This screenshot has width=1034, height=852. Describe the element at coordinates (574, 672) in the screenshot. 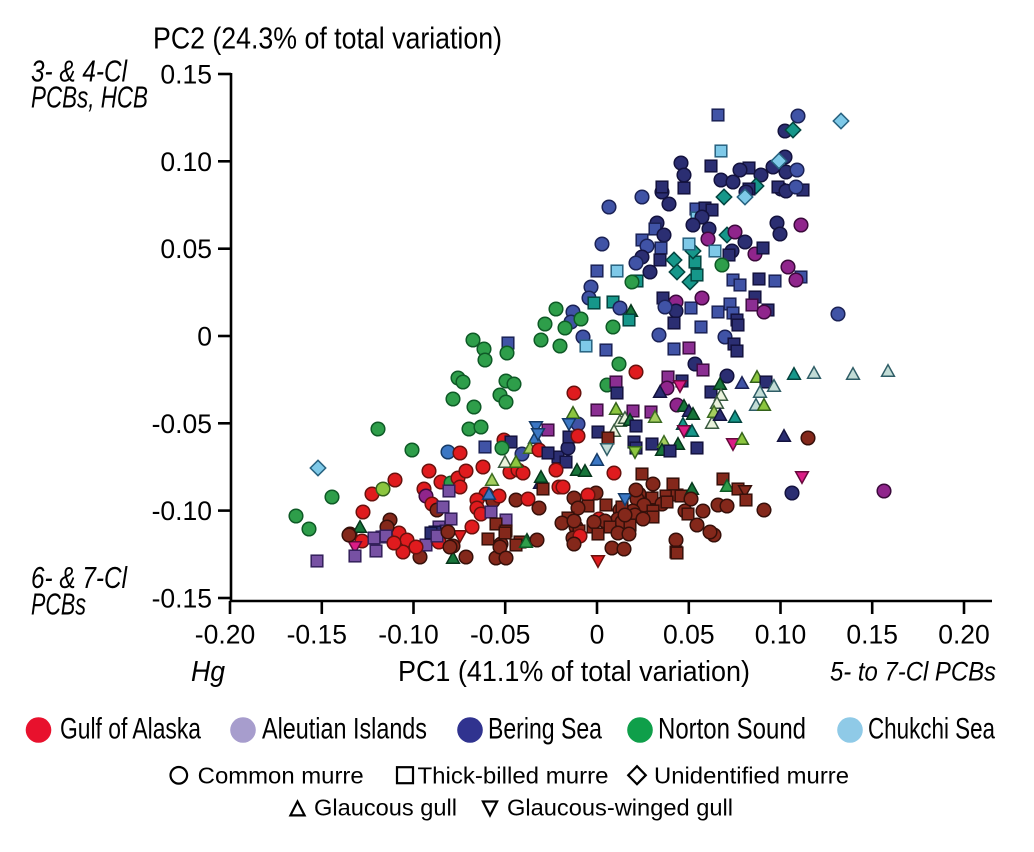

I see `svg-text: PC1 (41.1% of total variation)` at that location.